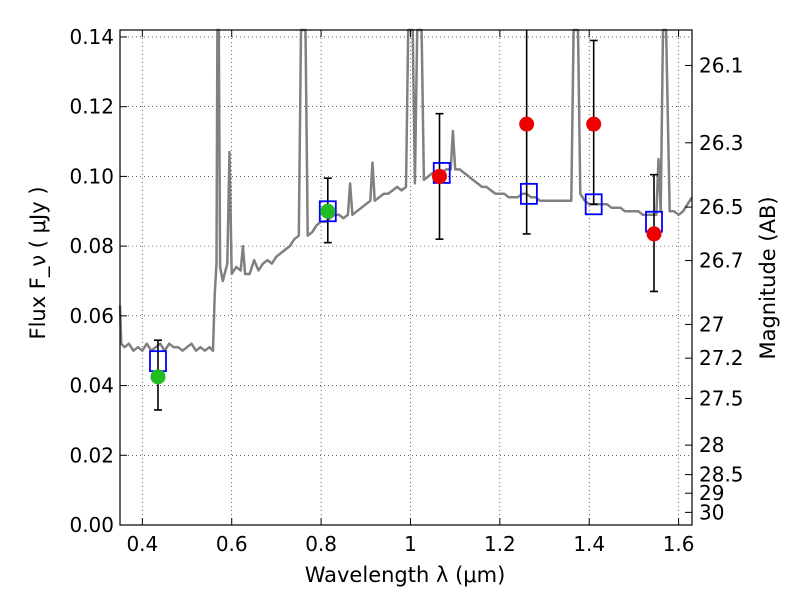  Describe the element at coordinates (711, 512) in the screenshot. I see `right-tick-label: 30` at that location.